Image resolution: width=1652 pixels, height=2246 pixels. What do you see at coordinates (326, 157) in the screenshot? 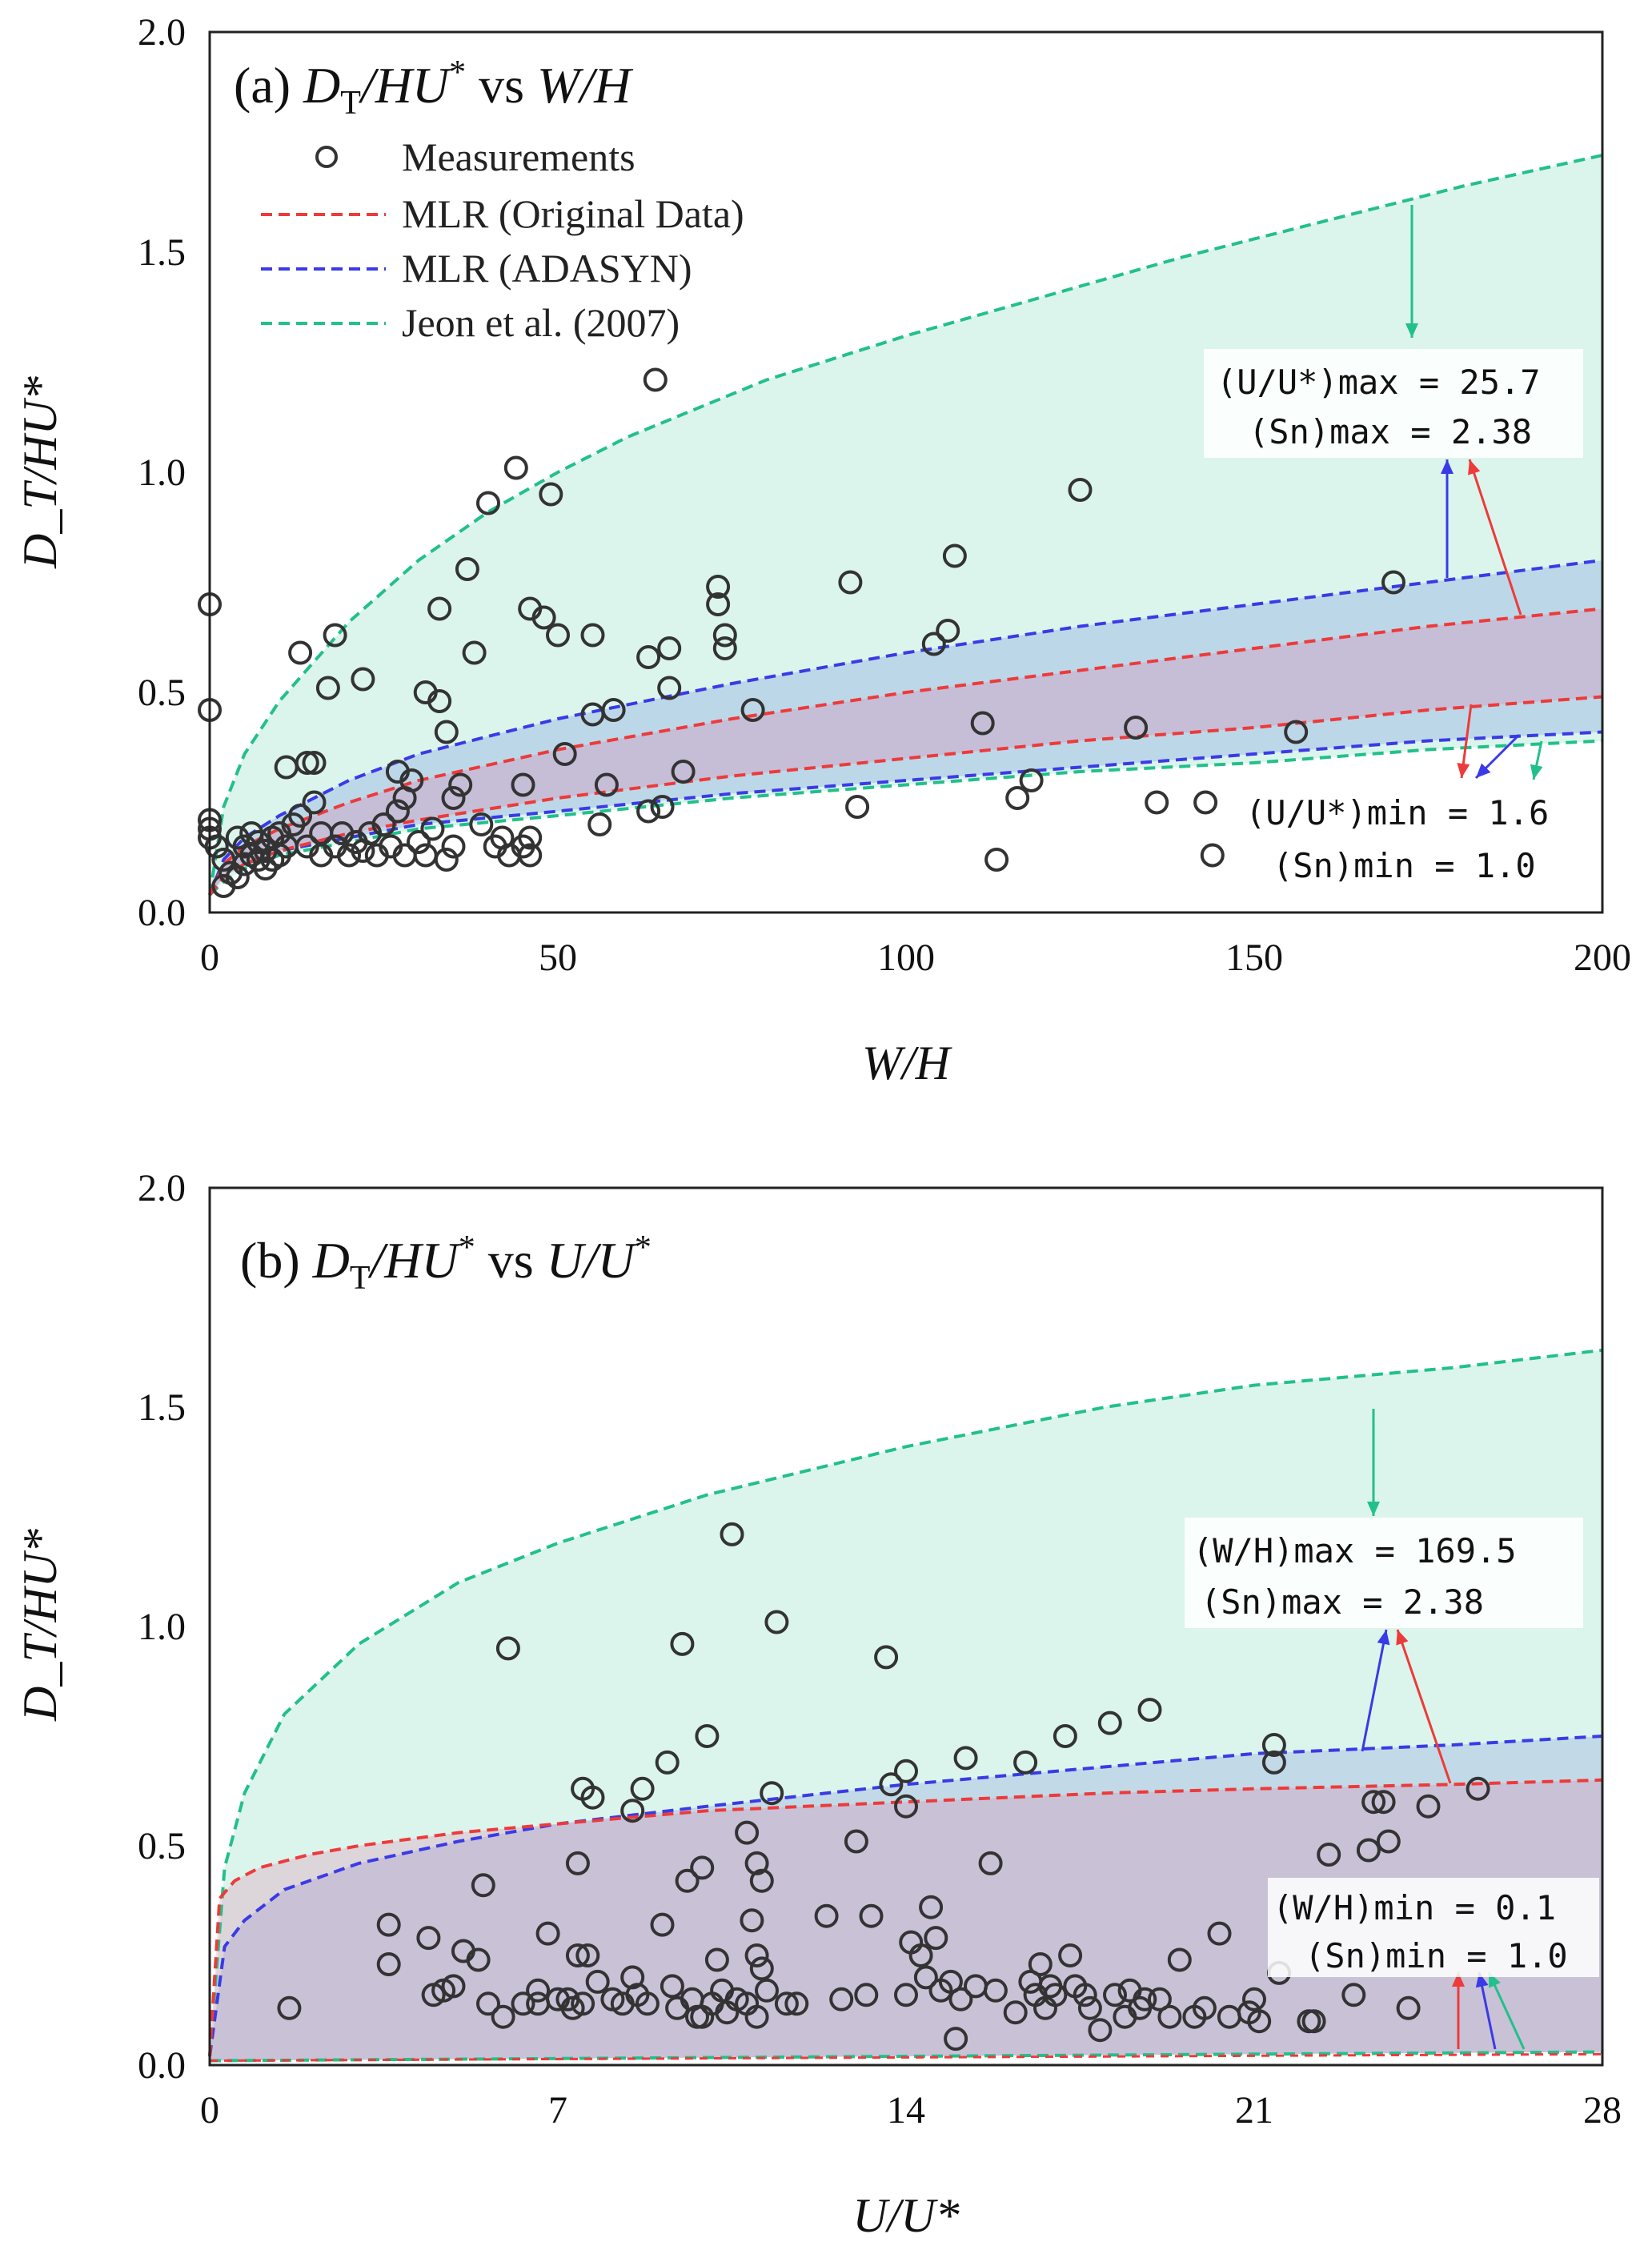
I see `legend-measurements-marker` at bounding box center [326, 157].